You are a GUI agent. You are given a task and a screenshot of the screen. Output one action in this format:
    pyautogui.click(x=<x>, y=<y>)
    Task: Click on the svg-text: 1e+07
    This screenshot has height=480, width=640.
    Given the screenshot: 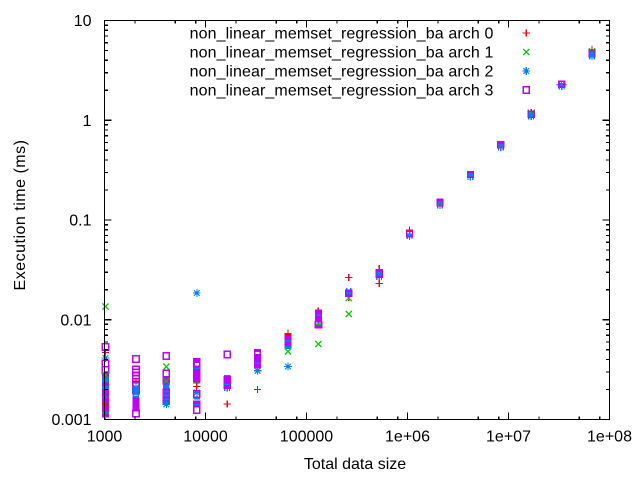 What is the action you would take?
    pyautogui.click(x=508, y=437)
    